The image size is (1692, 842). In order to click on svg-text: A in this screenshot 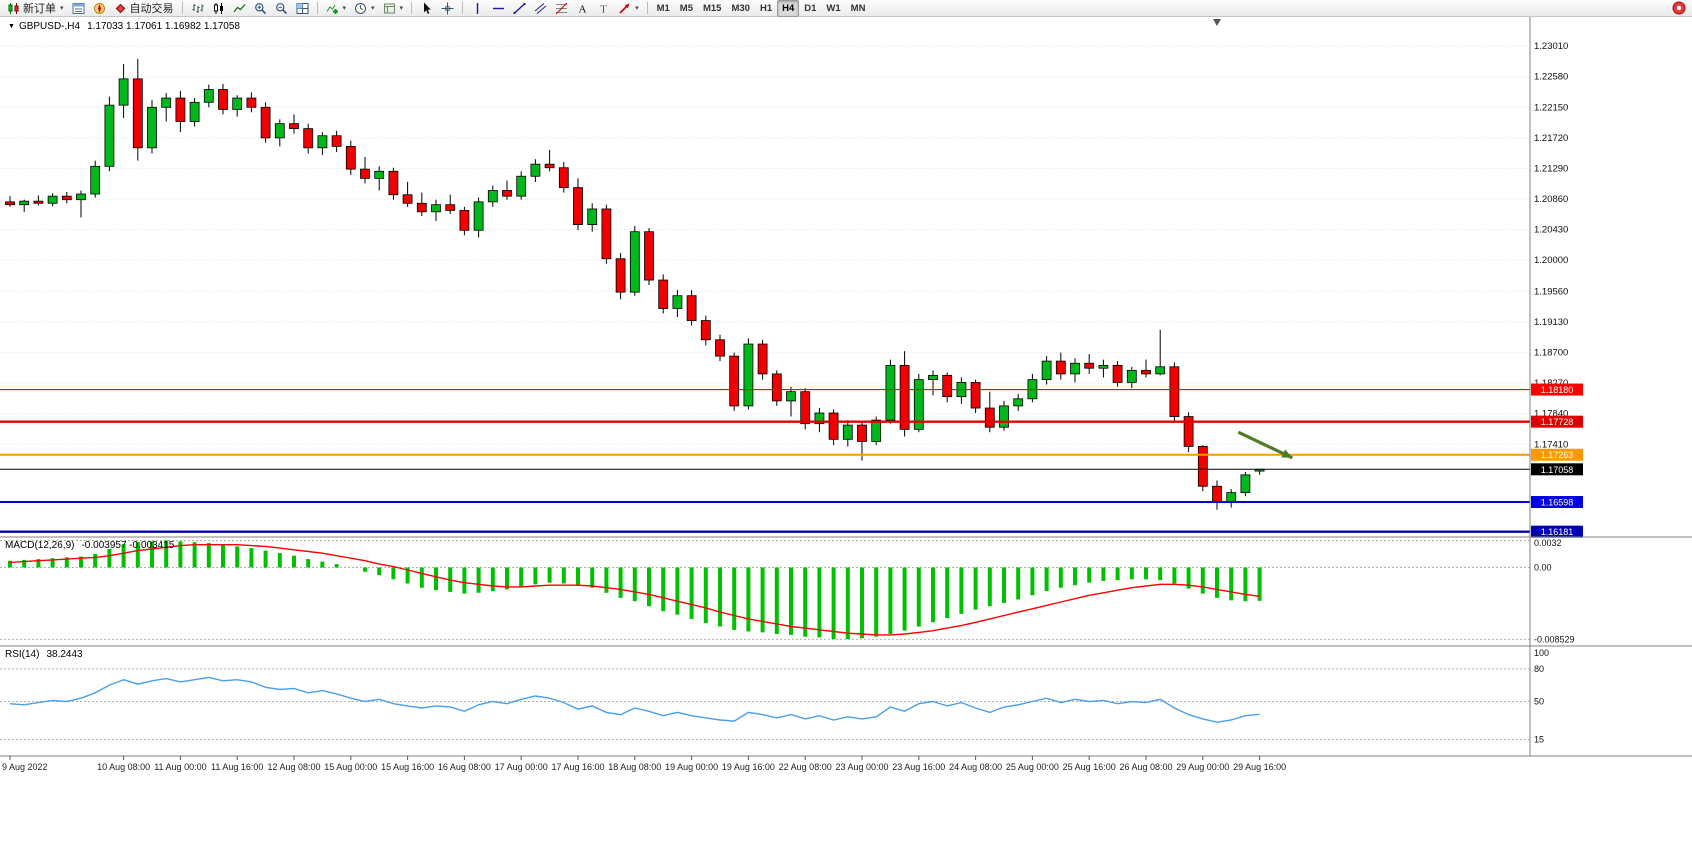, I will do `click(583, 9)`.